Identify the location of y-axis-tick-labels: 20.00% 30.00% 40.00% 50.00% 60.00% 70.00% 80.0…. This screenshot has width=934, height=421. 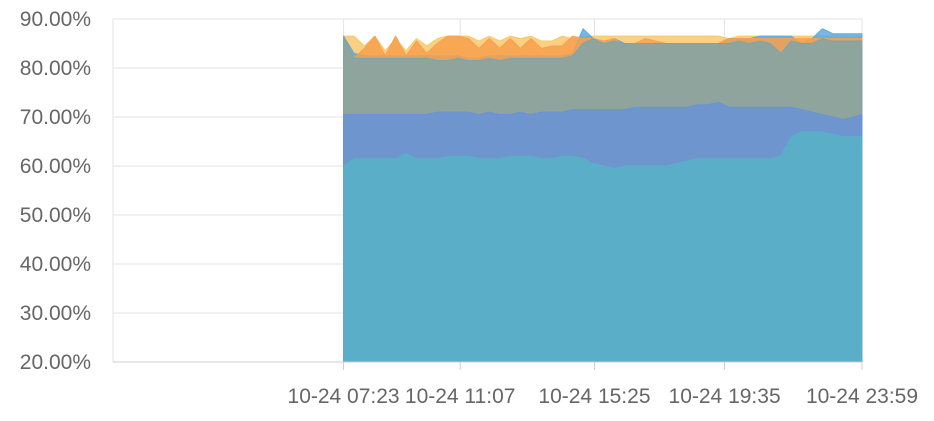
(55, 191).